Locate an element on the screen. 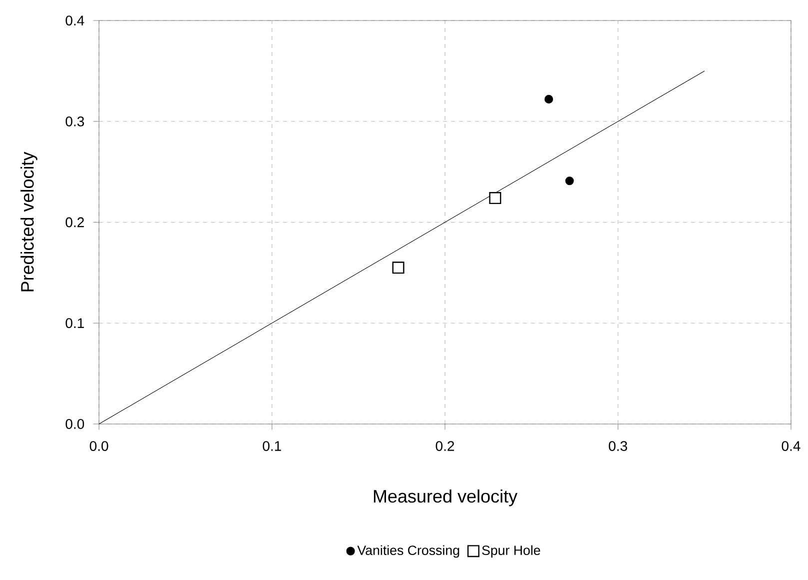 The height and width of the screenshot is (580, 808). x-axis-title: Measured velocity is located at coordinates (446, 497).